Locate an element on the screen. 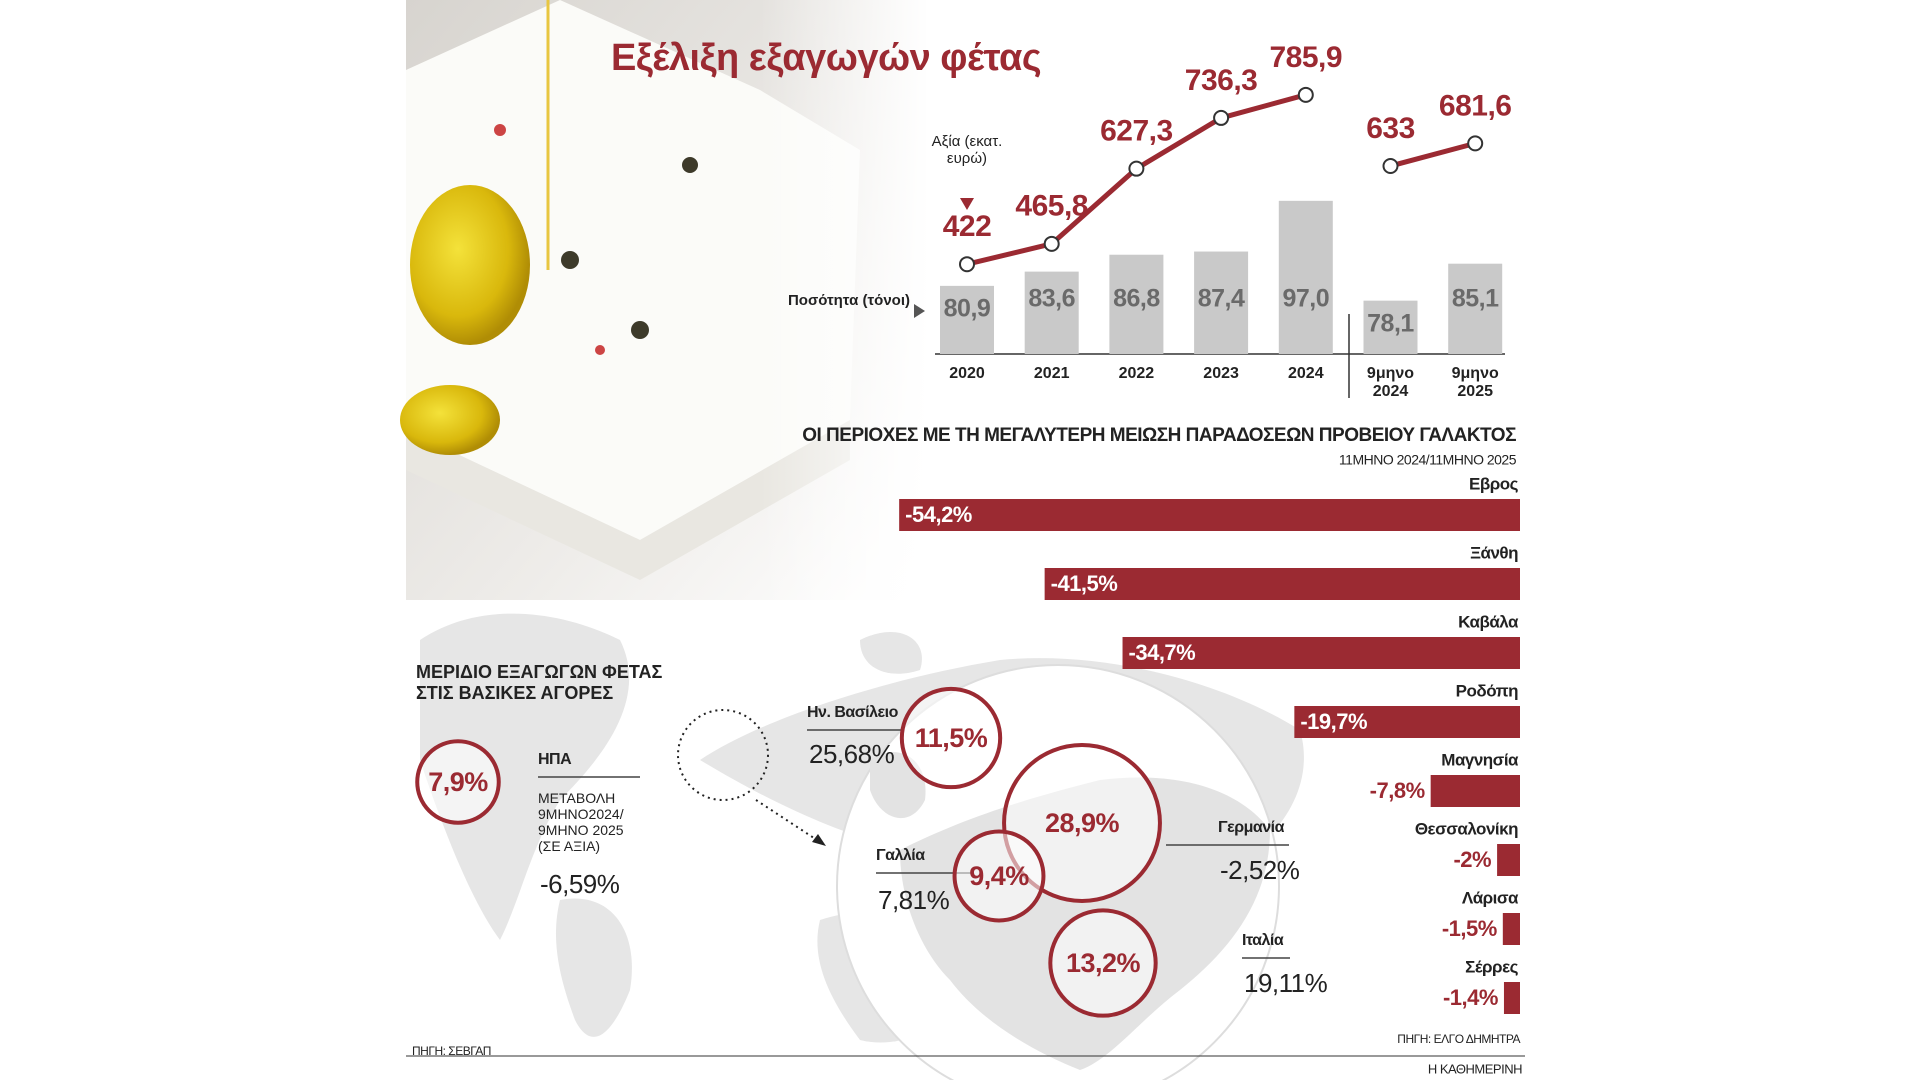 The width and height of the screenshot is (1920, 1080). x-tick-label: 2023 is located at coordinates (1221, 373).